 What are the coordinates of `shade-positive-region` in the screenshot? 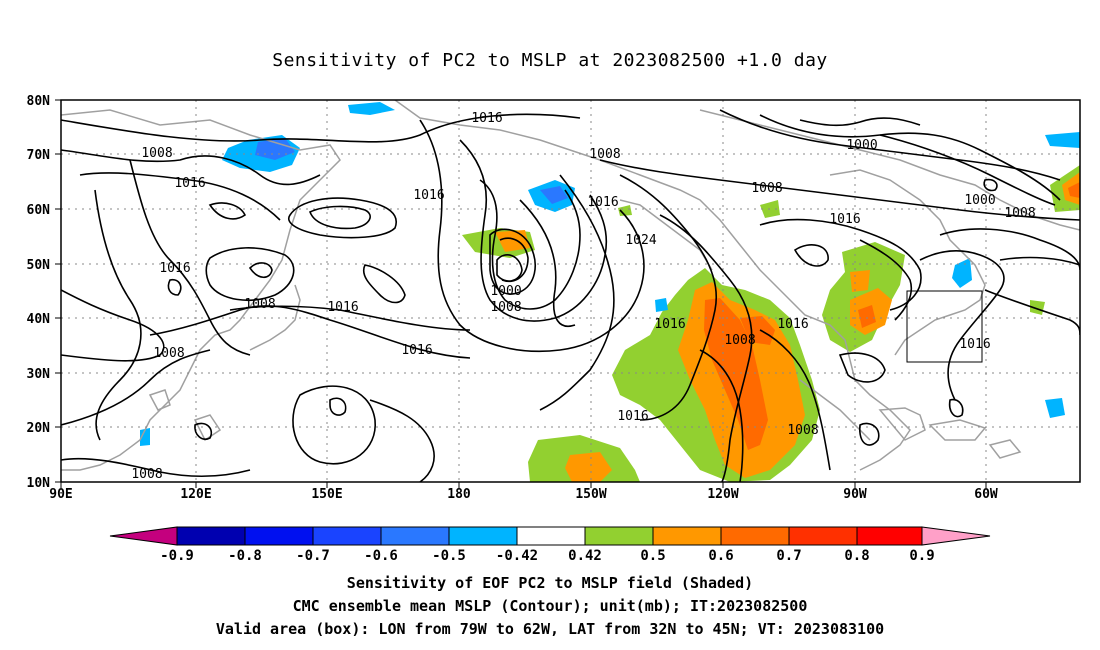 It's located at (1037, 307).